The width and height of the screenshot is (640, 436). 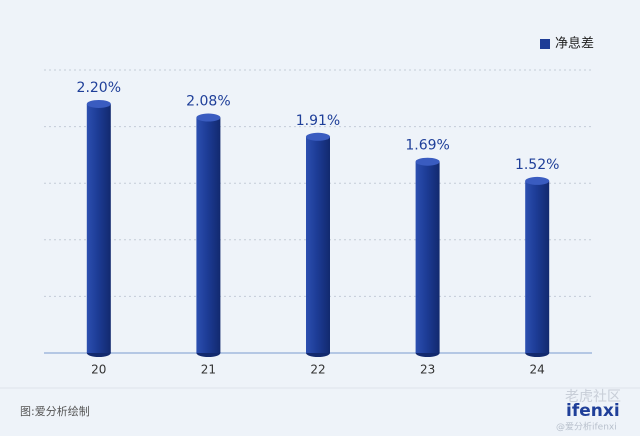 I want to click on value-label: 1.91%, so click(x=318, y=121).